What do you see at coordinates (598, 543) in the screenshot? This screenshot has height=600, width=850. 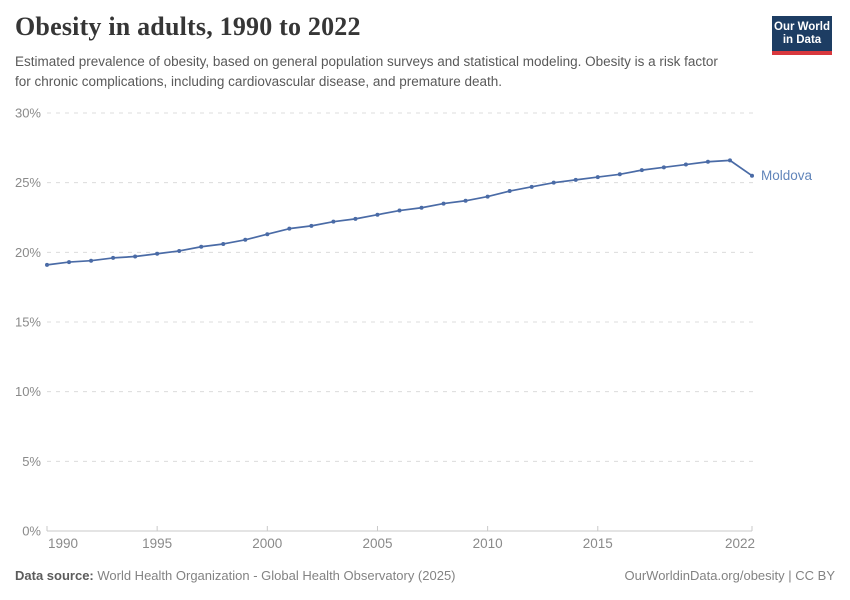 I see `x-axis-tick-label: 2015` at bounding box center [598, 543].